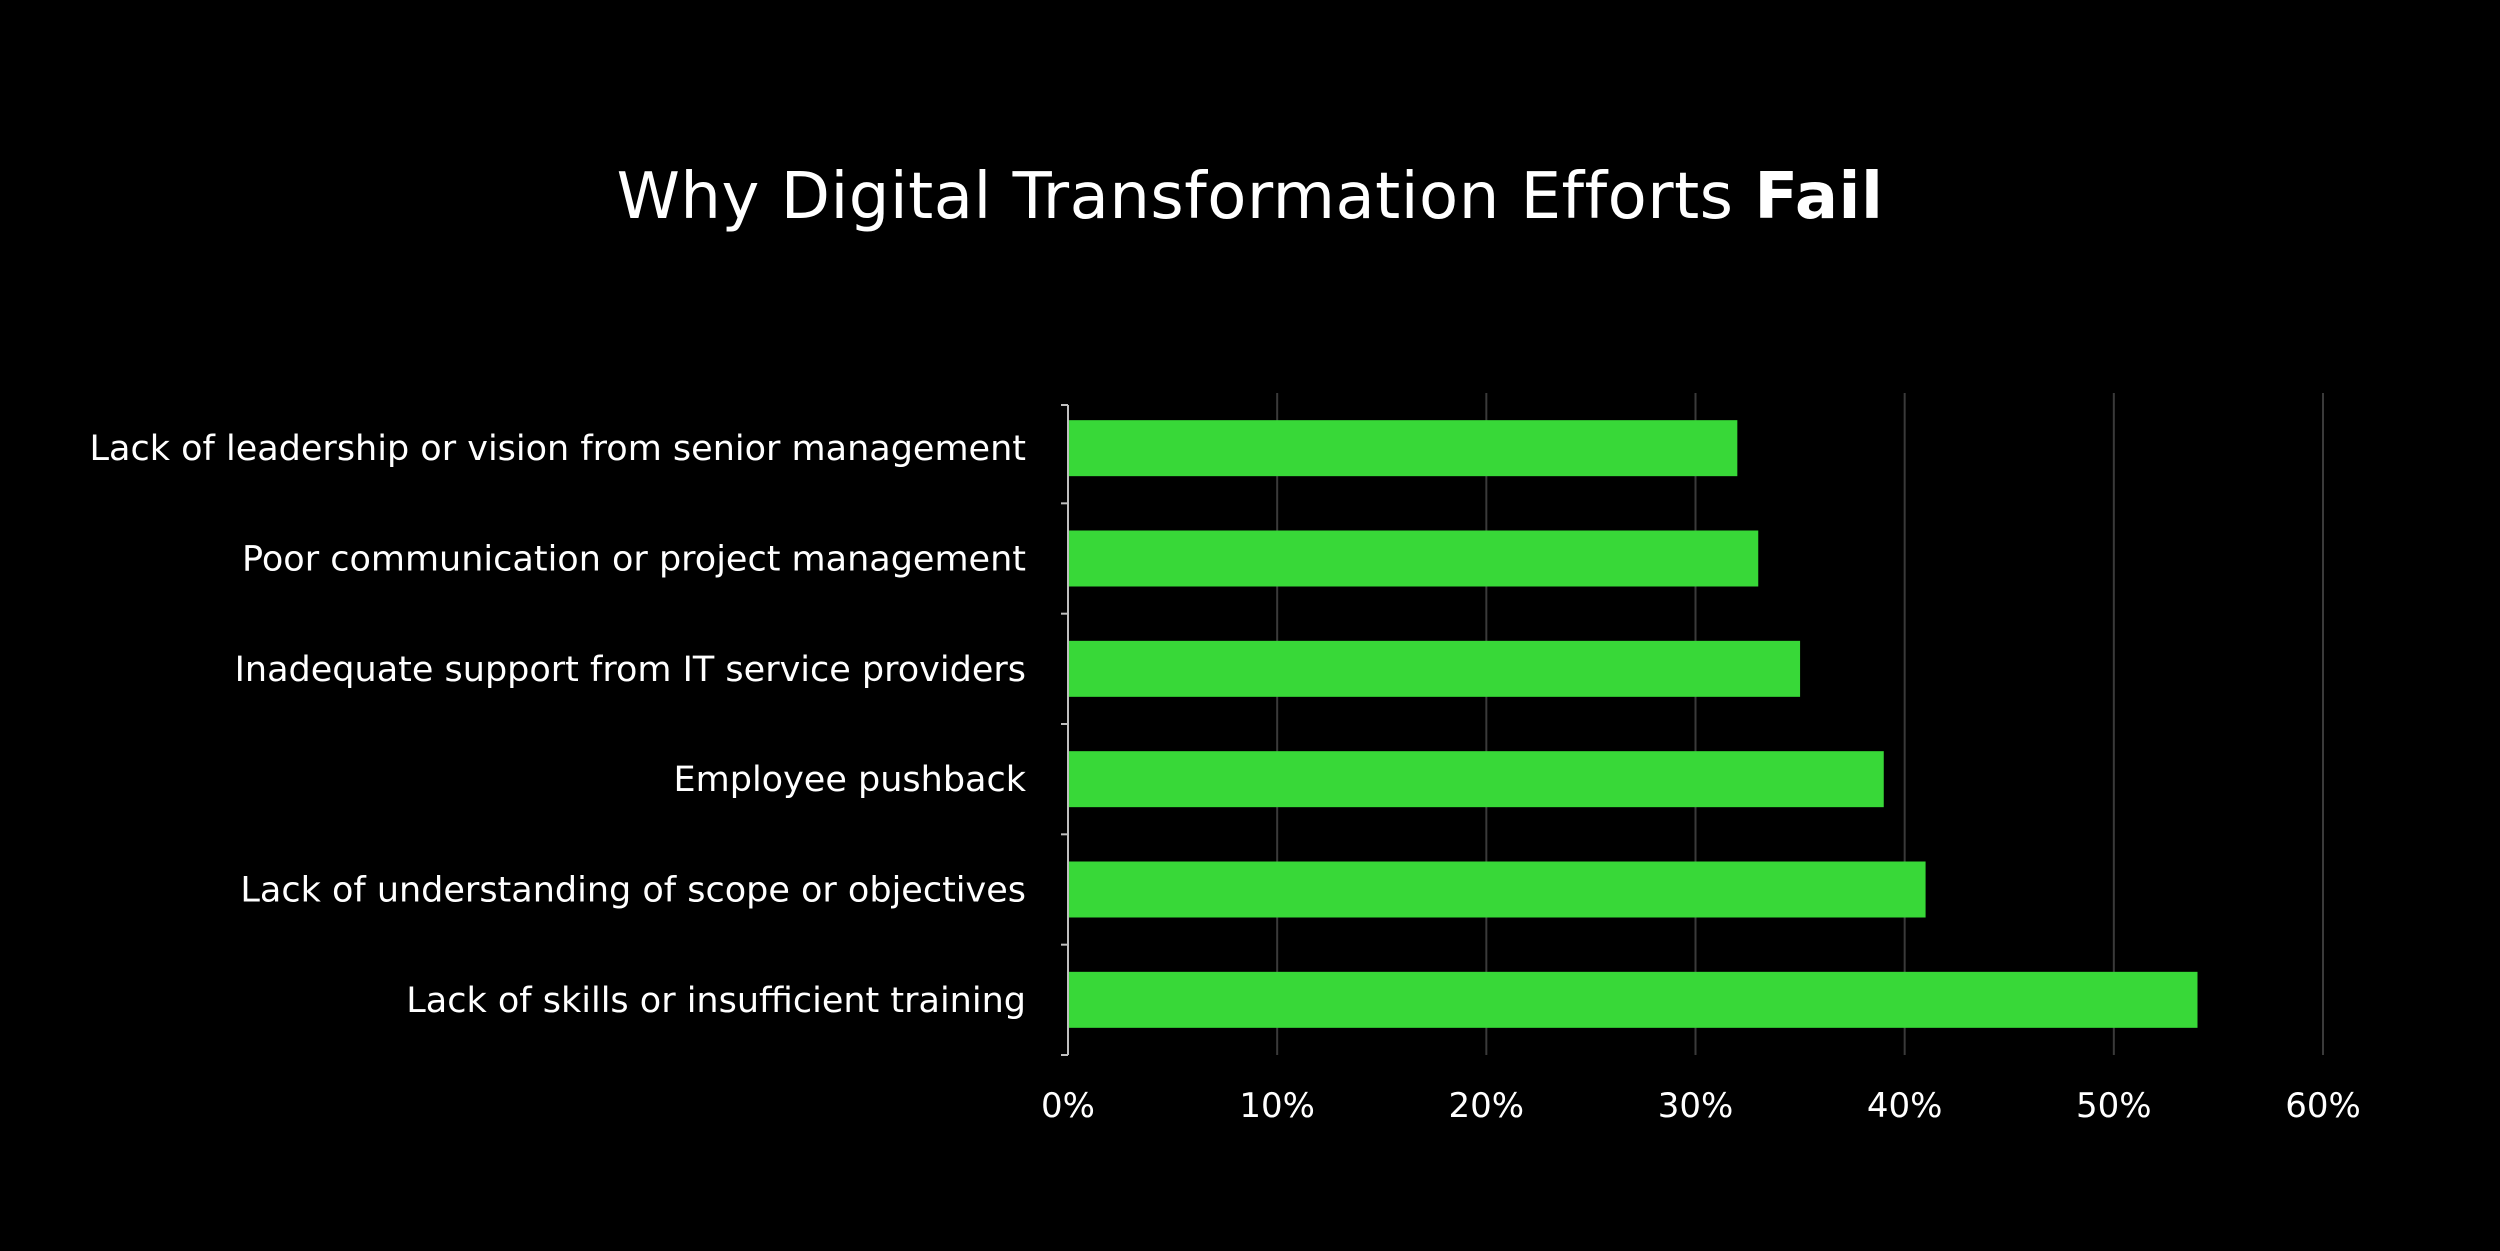 The image size is (2500, 1251). Describe the element at coordinates (1065, 730) in the screenshot. I see `y-axis` at that location.